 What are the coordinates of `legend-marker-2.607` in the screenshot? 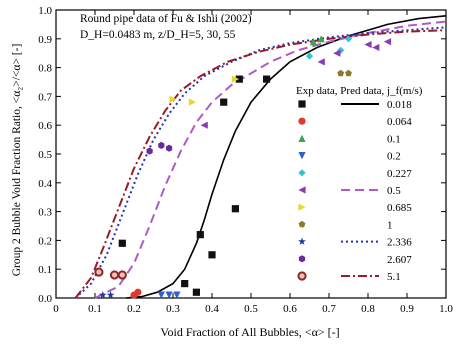 It's located at (302, 258).